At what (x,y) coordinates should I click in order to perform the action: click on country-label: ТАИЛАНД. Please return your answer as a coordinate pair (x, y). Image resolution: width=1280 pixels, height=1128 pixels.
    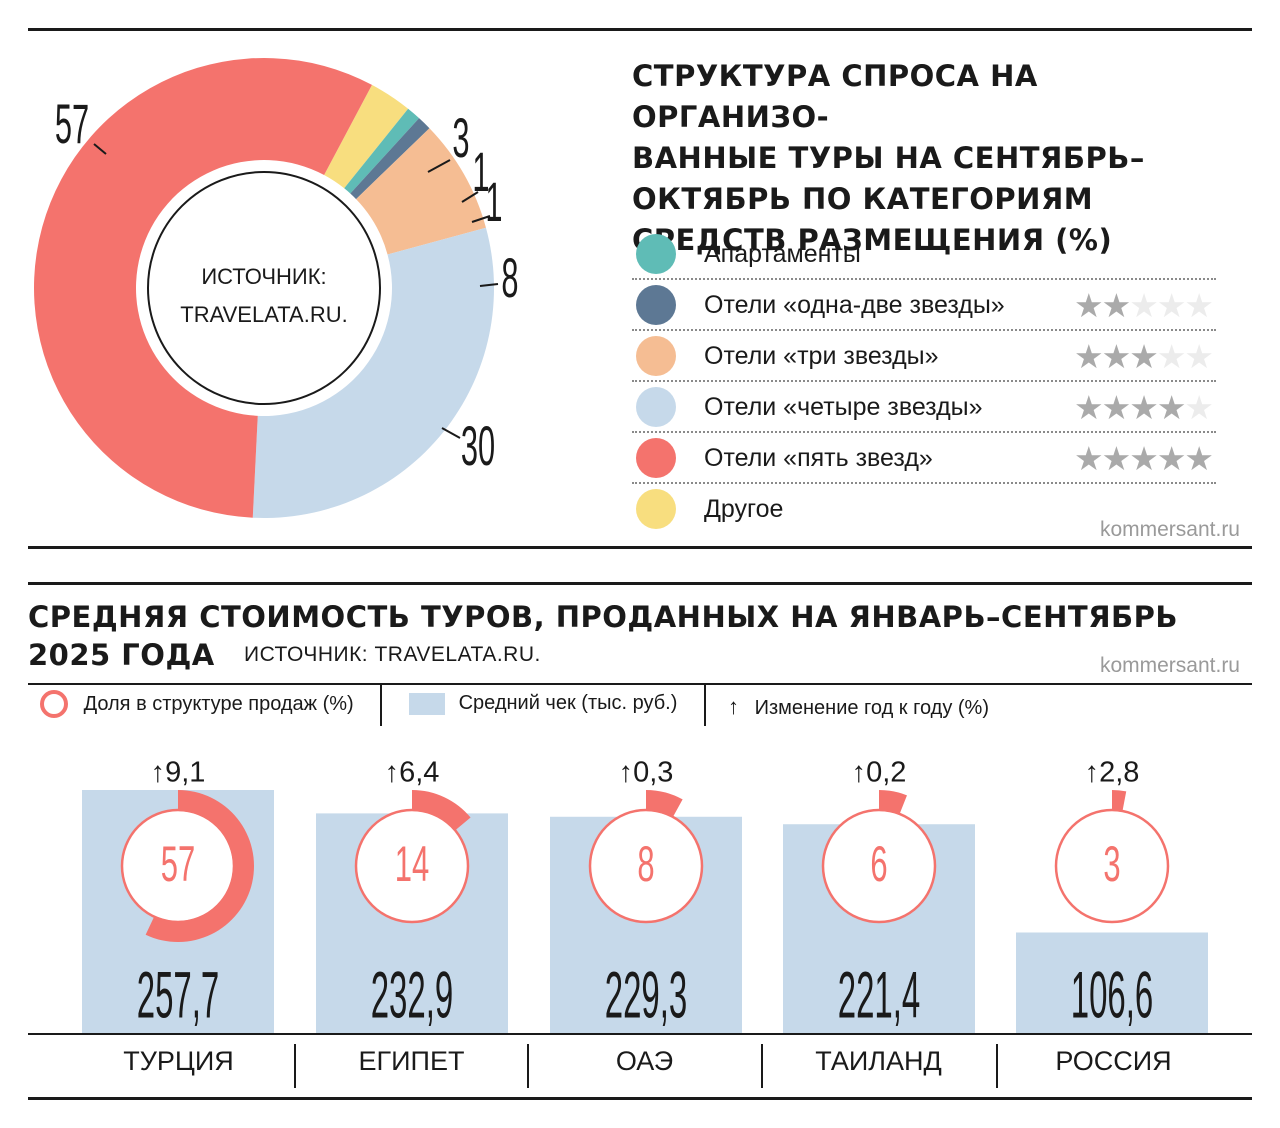
    Looking at the image, I should click on (878, 1061).